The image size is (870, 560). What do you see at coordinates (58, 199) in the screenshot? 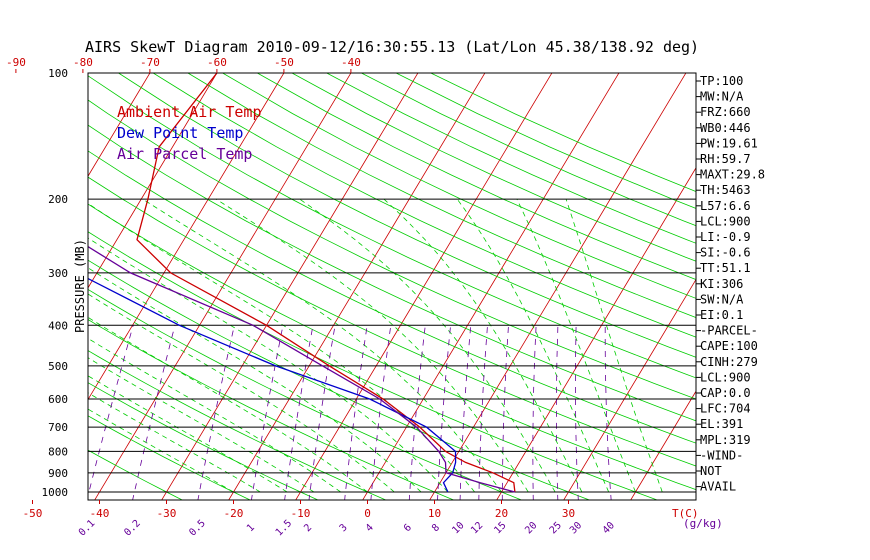
I see `pressure-tick-label: 200` at bounding box center [58, 199].